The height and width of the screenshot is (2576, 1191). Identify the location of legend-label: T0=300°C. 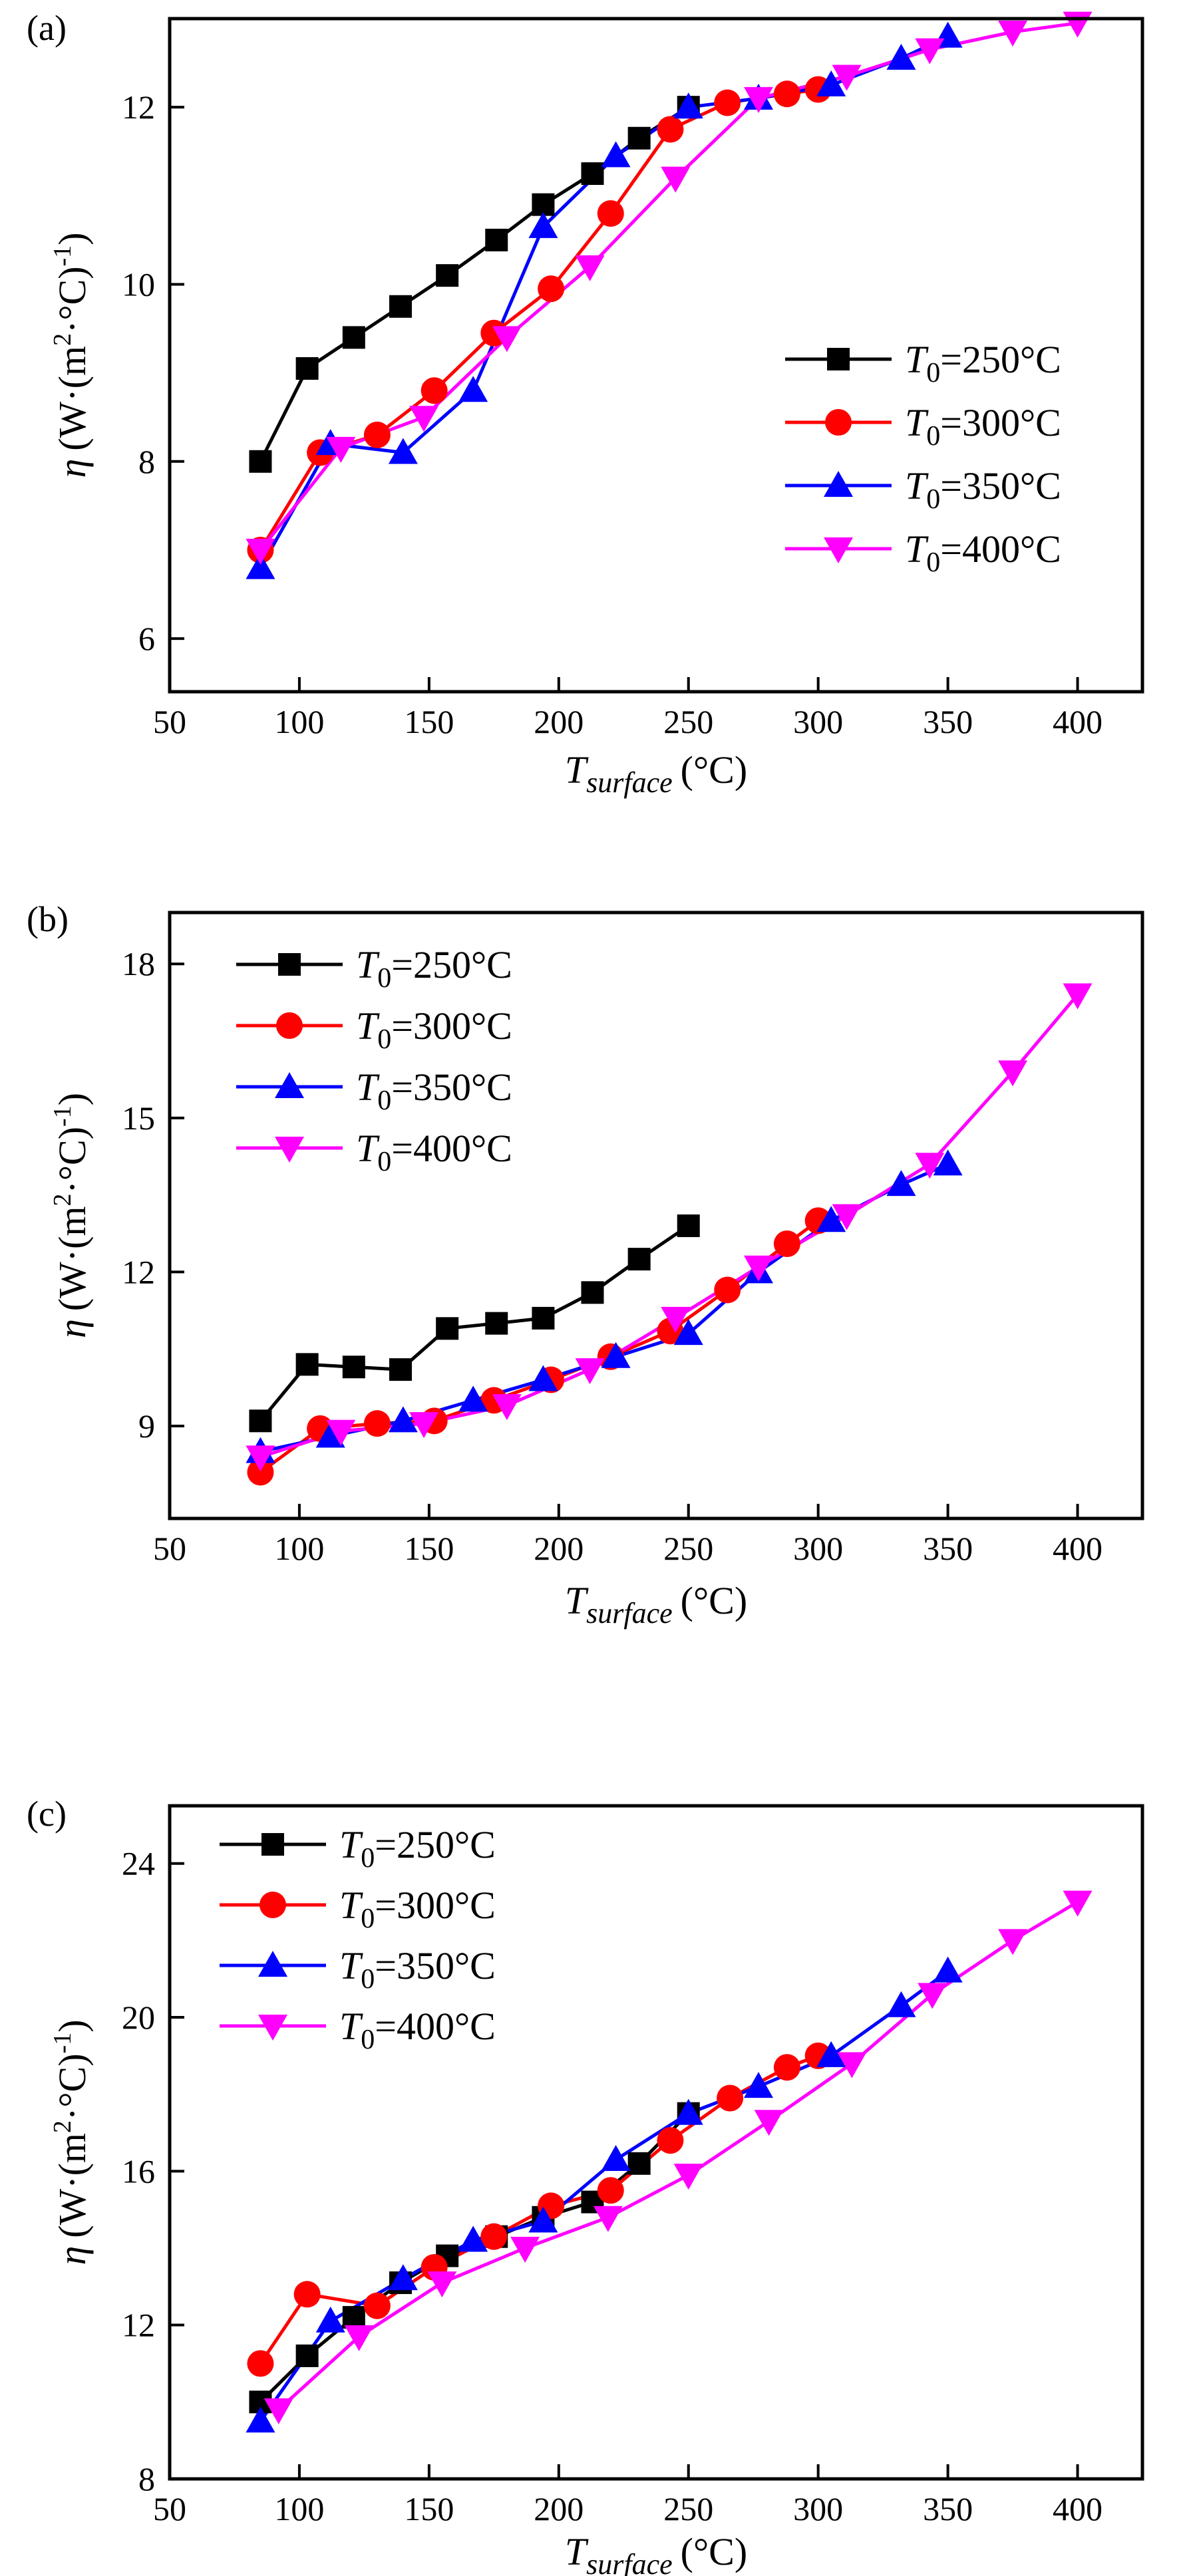
(983, 426).